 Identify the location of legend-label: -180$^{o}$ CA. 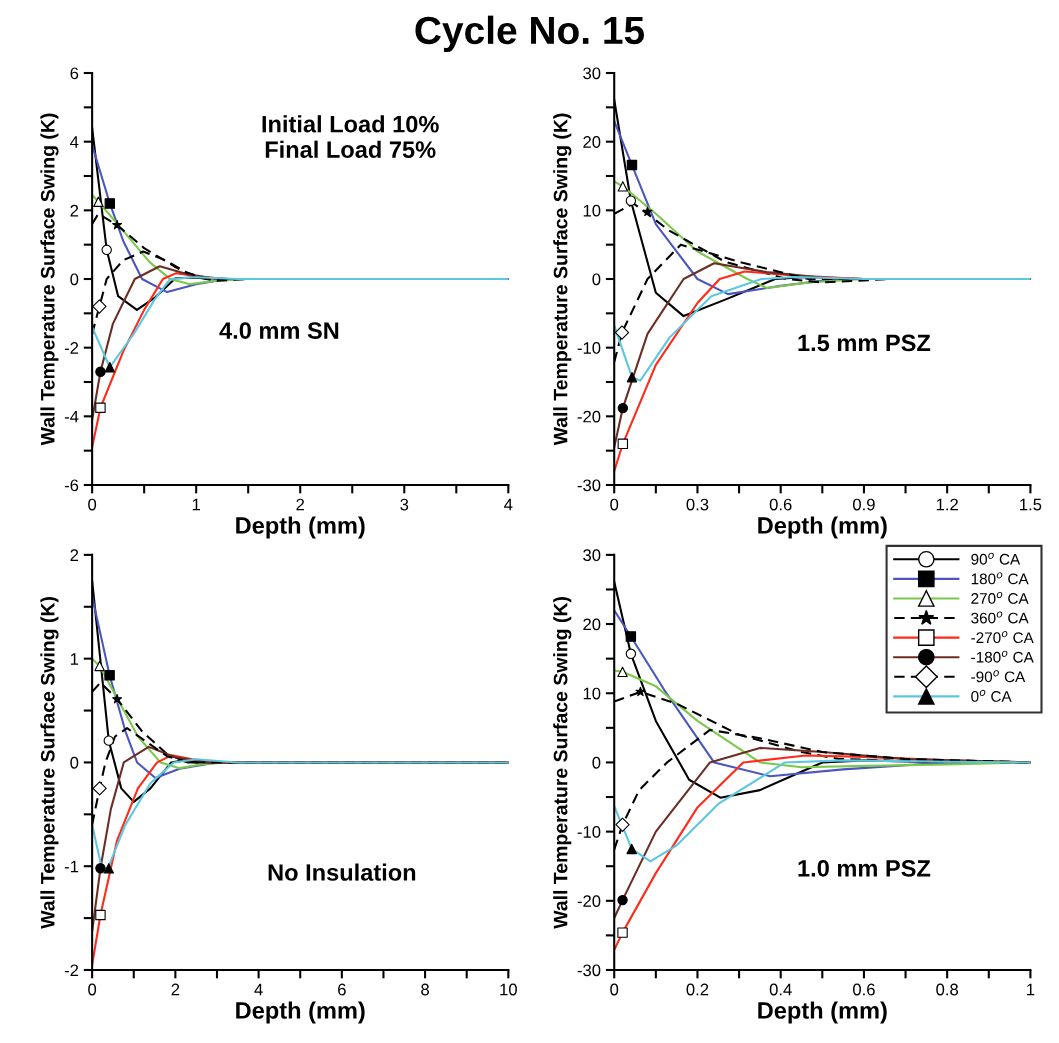
(1002, 656).